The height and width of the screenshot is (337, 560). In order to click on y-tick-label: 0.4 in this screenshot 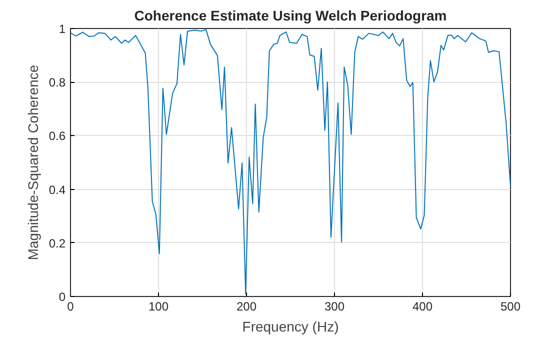, I will do `click(57, 189)`.